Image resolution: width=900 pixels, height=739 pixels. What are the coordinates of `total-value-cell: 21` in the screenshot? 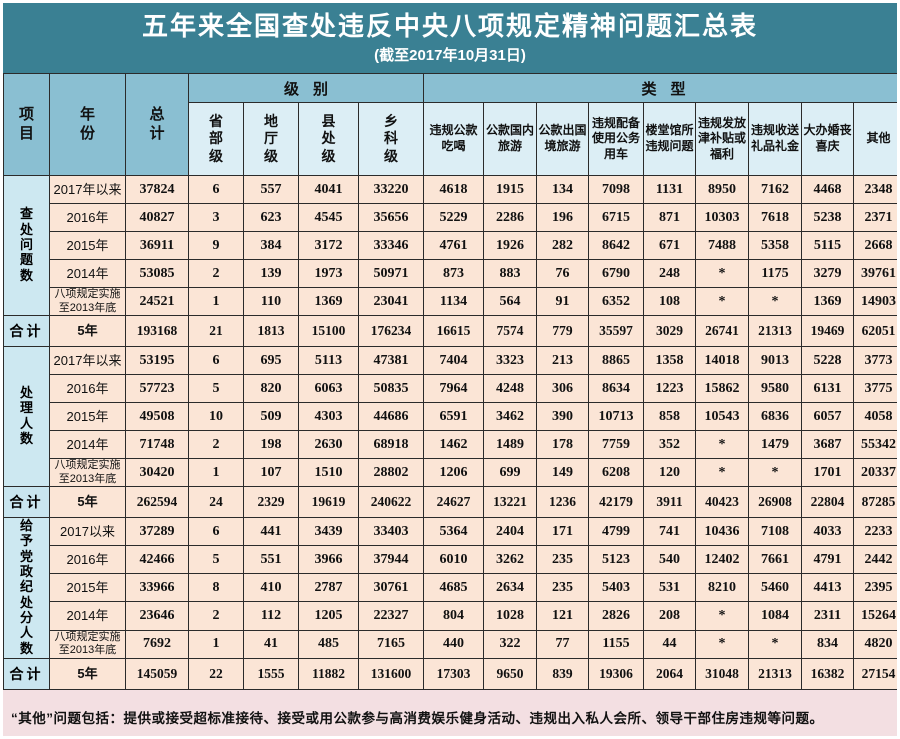 It's located at (216, 331).